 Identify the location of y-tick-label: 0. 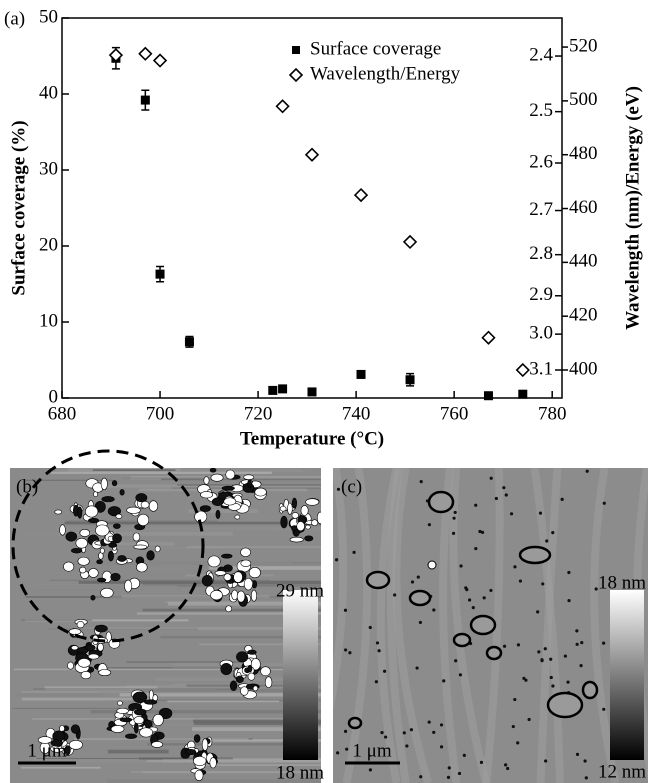
(54, 396).